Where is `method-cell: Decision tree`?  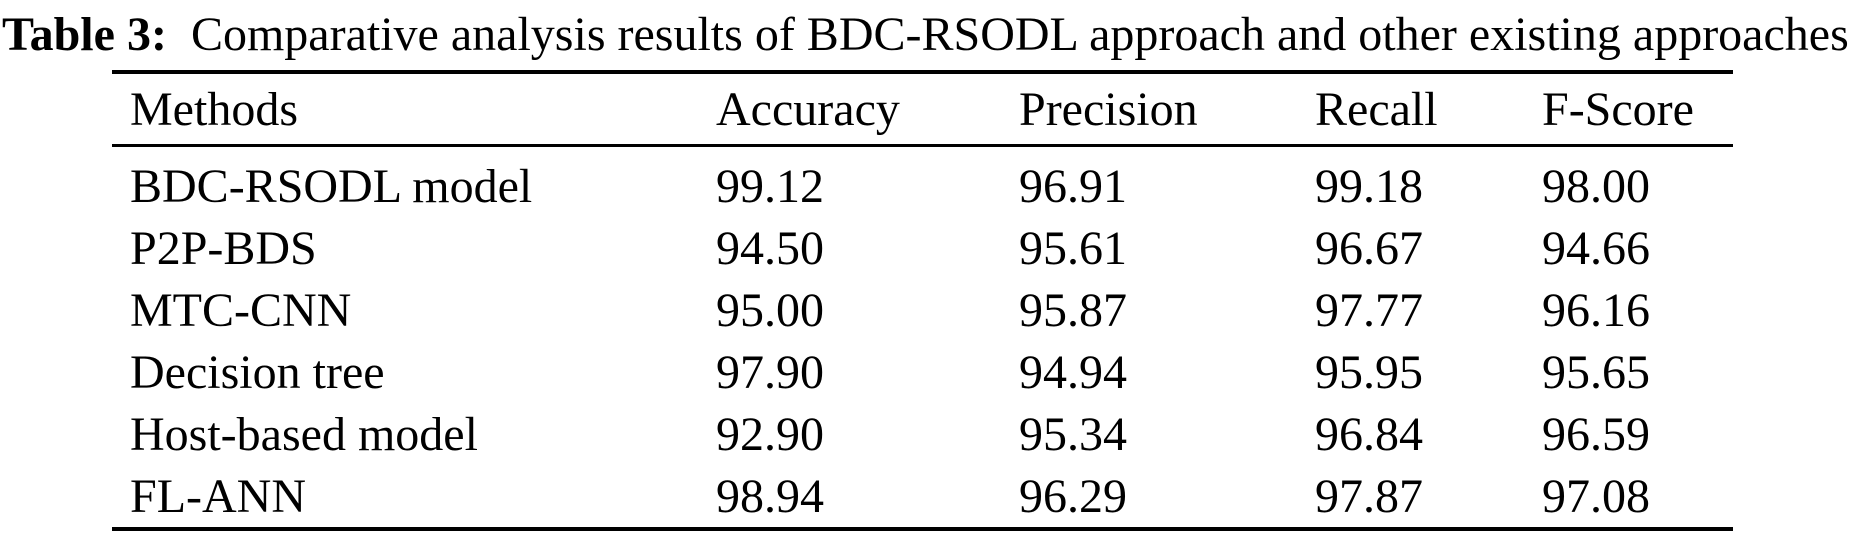 method-cell: Decision tree is located at coordinates (257, 372).